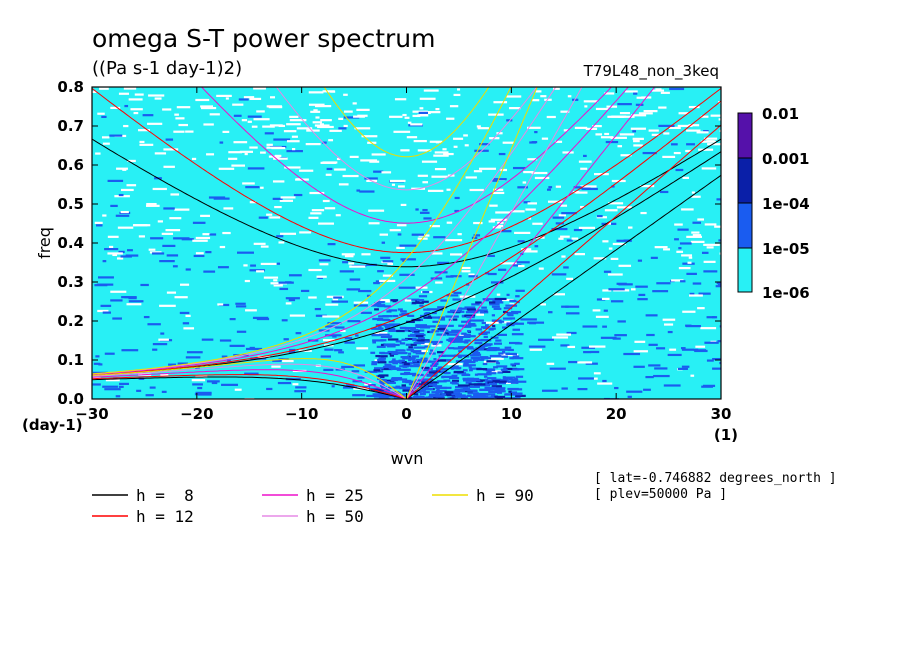  I want to click on colorbar-label-3: 1e-04, so click(786, 204).